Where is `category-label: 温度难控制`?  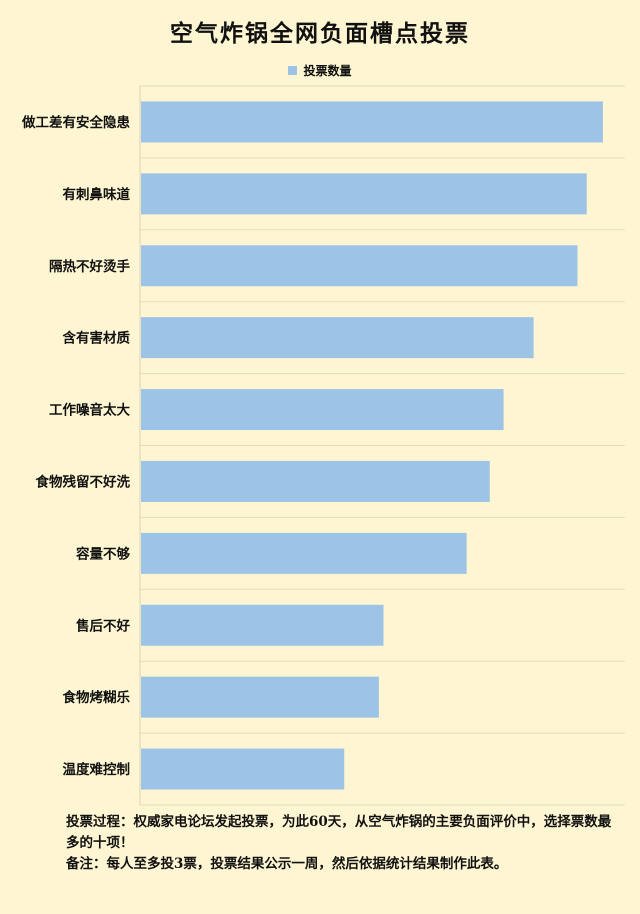 category-label: 温度难控制 is located at coordinates (97, 769).